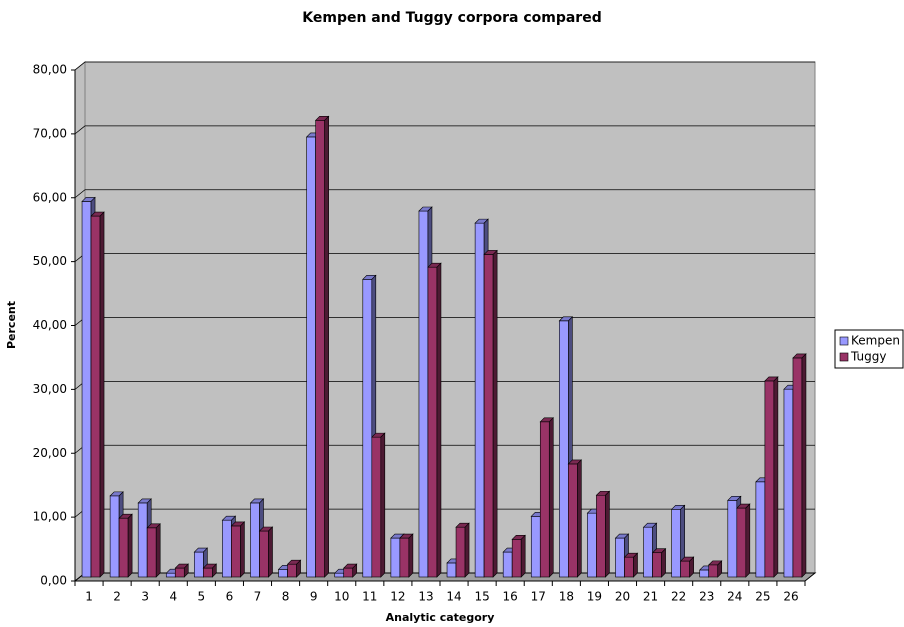 The image size is (904, 627). What do you see at coordinates (286, 597) in the screenshot?
I see `x-tick-label: 8` at bounding box center [286, 597].